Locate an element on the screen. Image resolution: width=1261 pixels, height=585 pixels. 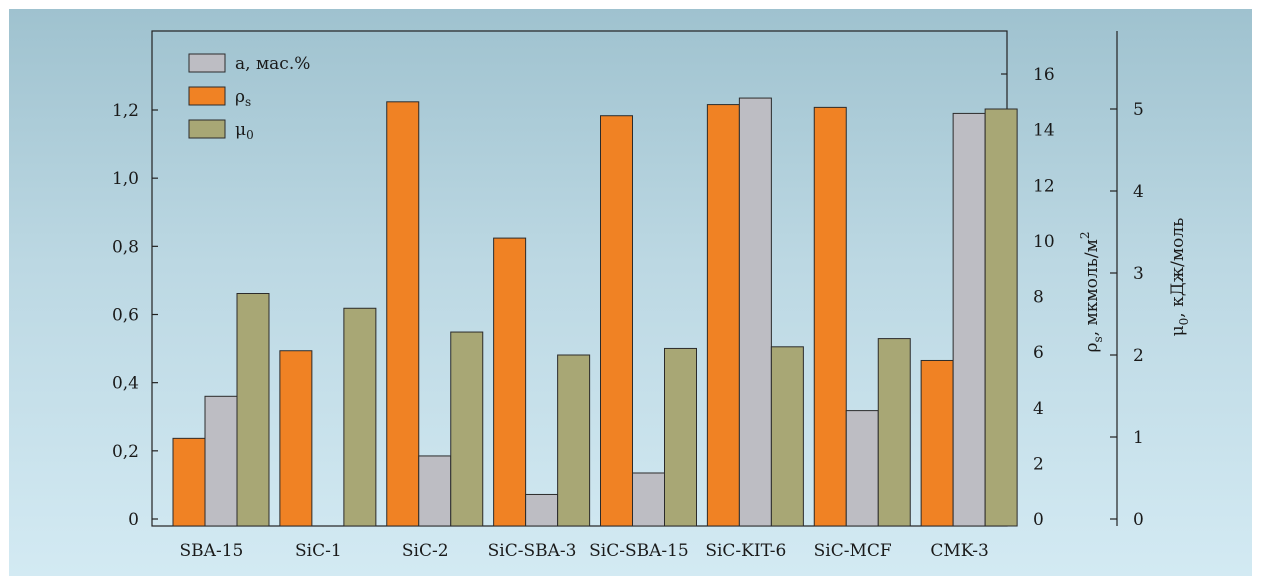
left-tick-label: 0,8 is located at coordinates (125, 247).